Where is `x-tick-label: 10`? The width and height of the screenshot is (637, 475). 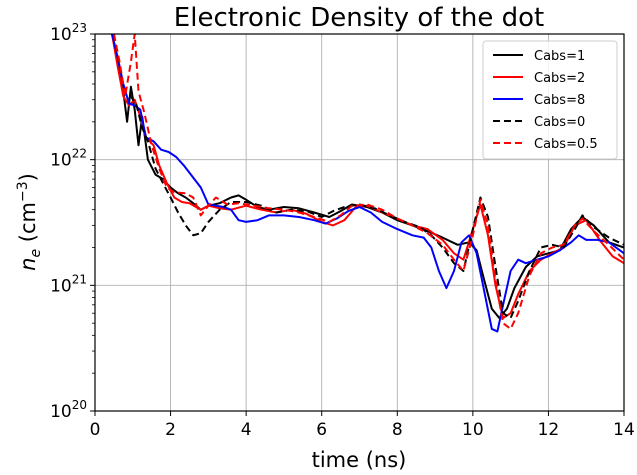 x-tick-label: 10 is located at coordinates (473, 430).